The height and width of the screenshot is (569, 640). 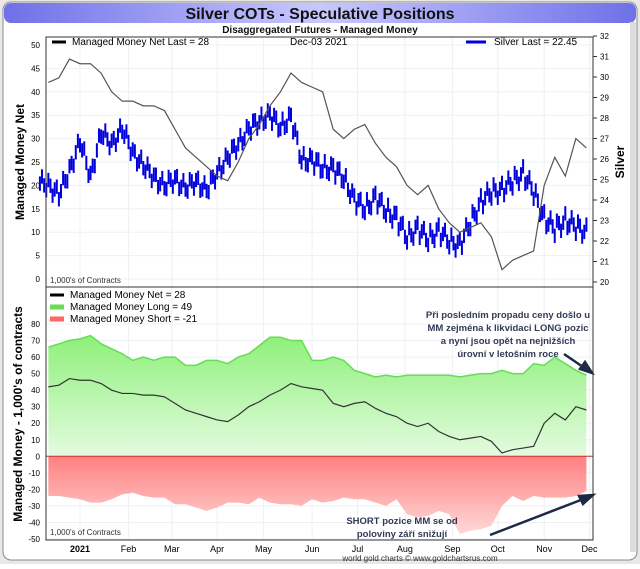 I want to click on long-note-line: úrovní v letošním roce, so click(x=507, y=354).